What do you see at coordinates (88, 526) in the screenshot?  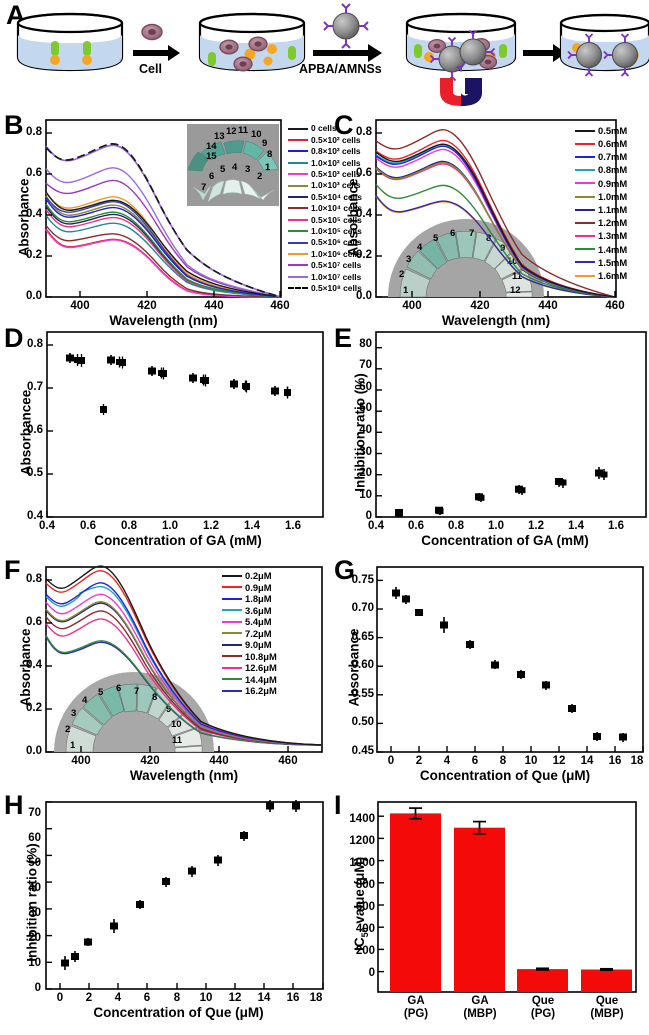 I see `panel-d-xtick: 0.6` at bounding box center [88, 526].